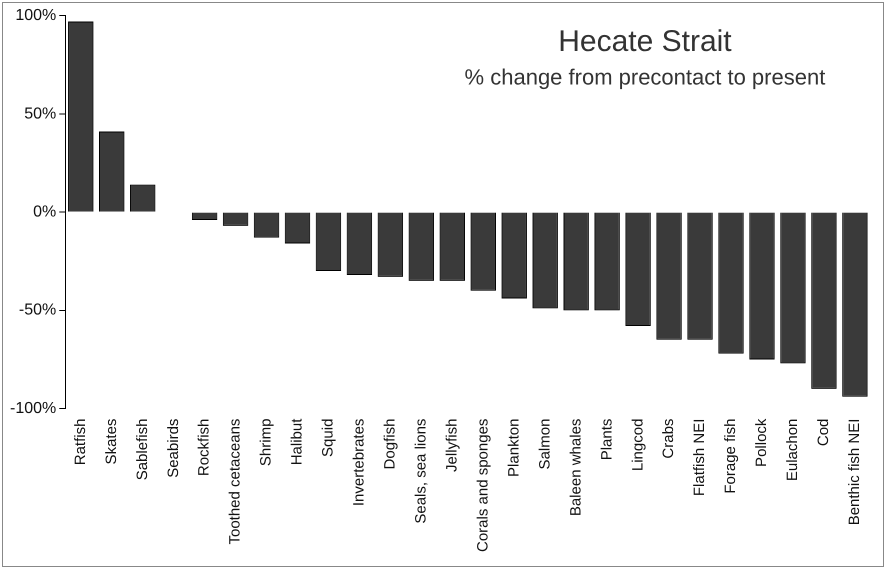 The image size is (888, 571). I want to click on x-tick-label: Crabs, so click(669, 438).